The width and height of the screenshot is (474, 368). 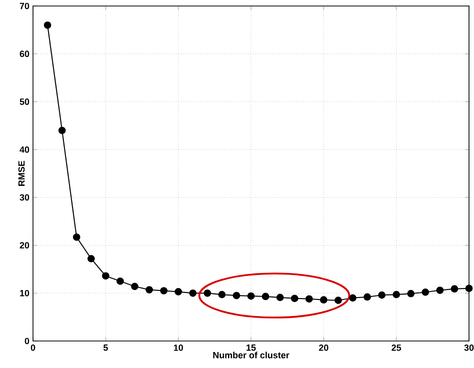 What do you see at coordinates (25, 149) in the screenshot?
I see `y-tick-label: 40` at bounding box center [25, 149].